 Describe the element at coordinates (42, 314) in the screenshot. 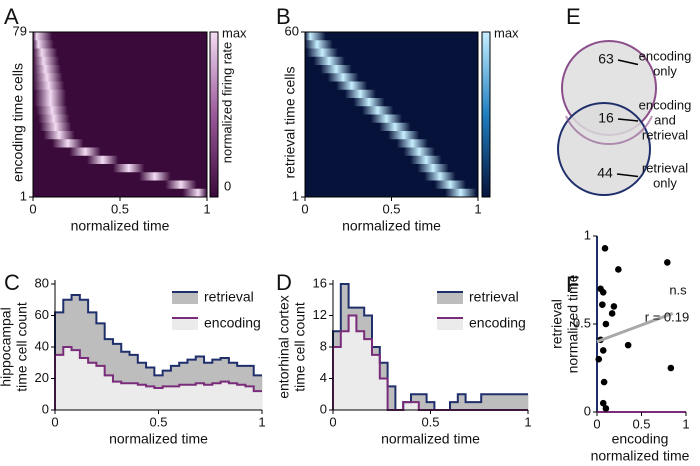

I see `y-tick-label: 60` at that location.